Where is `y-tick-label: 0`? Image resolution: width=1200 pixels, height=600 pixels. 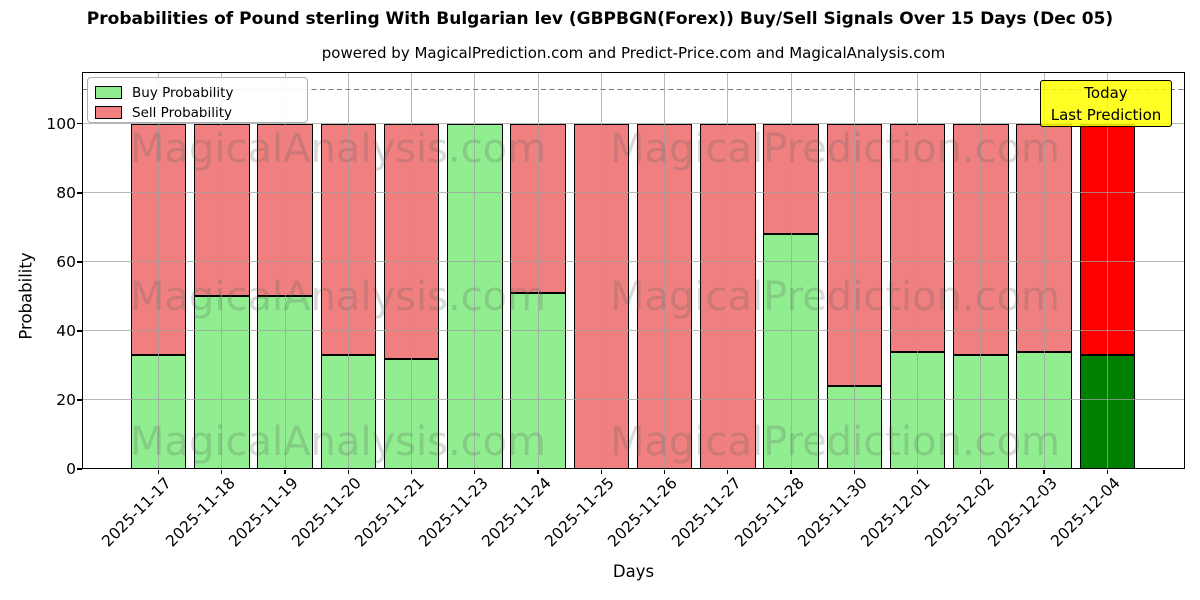 y-tick-label: 0 is located at coordinates (71, 469).